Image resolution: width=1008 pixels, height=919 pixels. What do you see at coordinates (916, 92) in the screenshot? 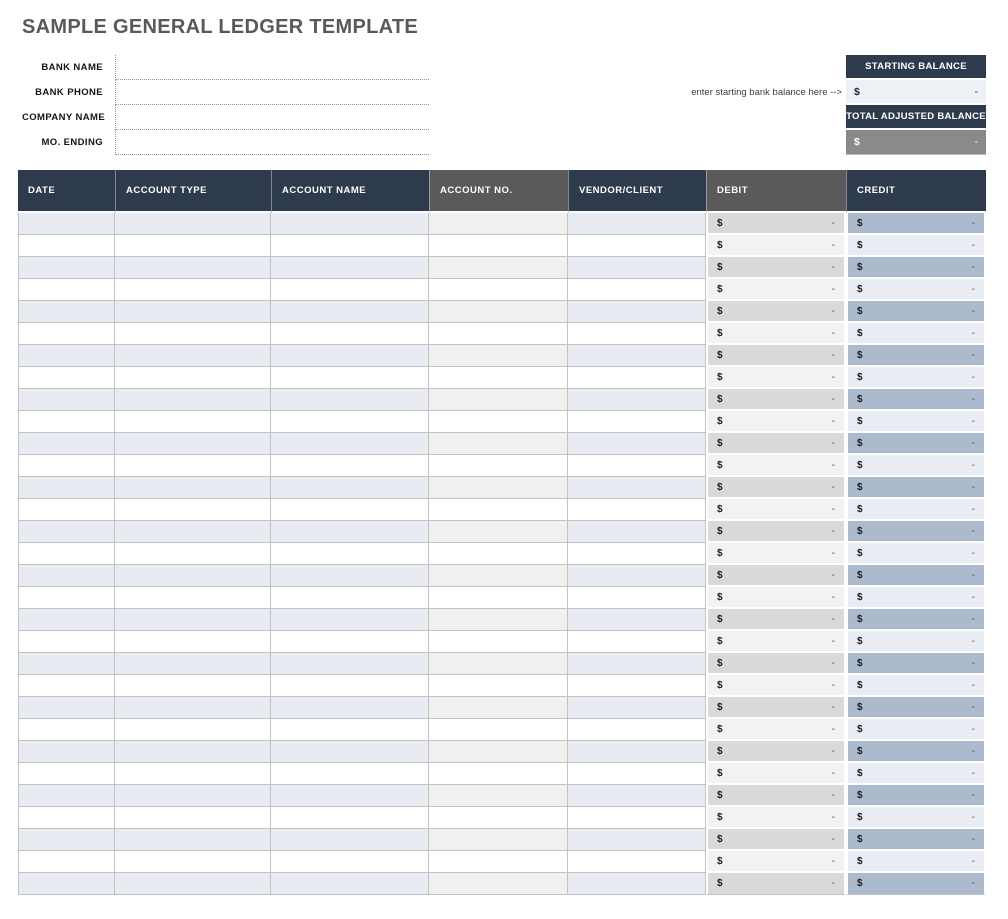
I see `starting-balance-cell: $ -` at bounding box center [916, 92].